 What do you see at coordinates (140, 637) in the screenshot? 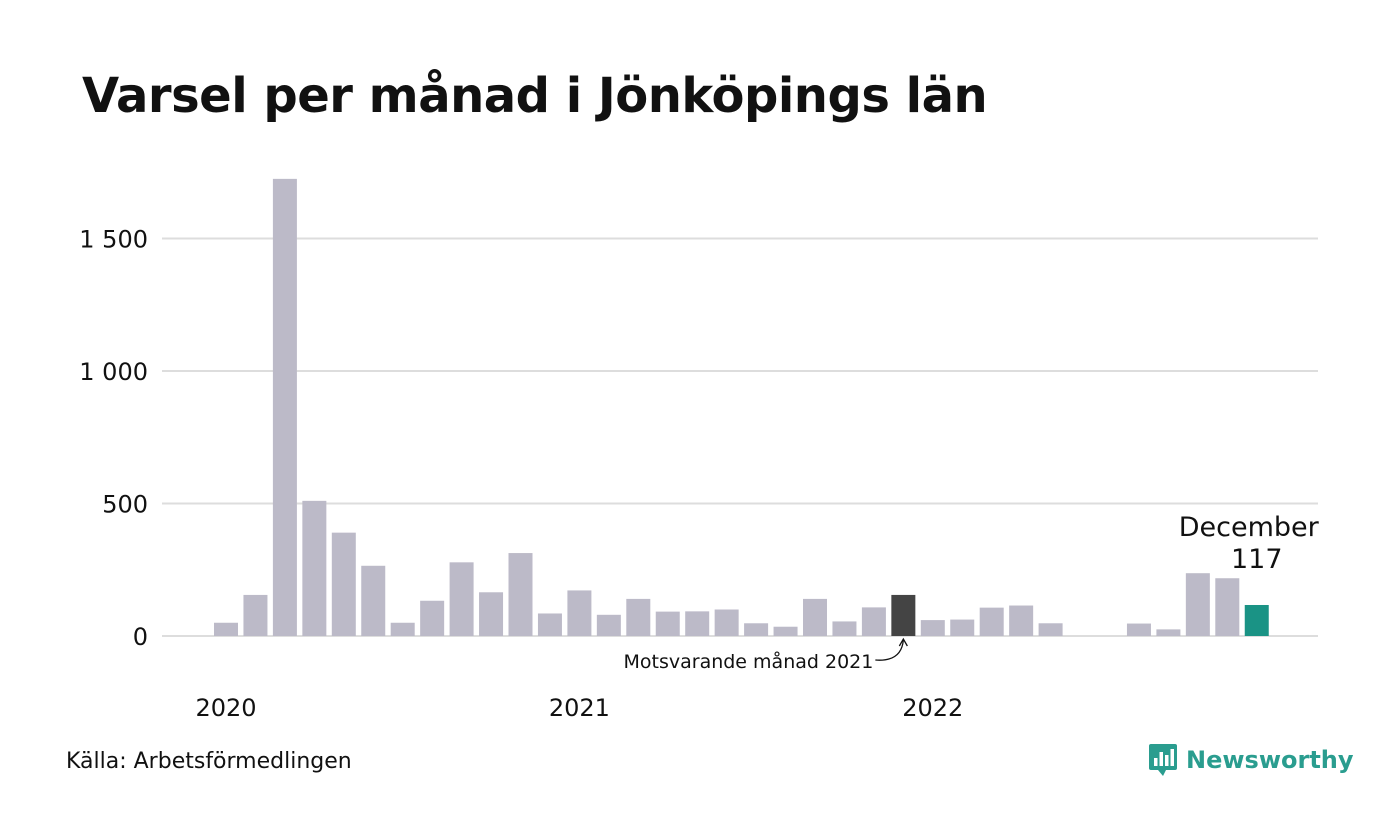
I see `y-tick-label: 0` at bounding box center [140, 637].